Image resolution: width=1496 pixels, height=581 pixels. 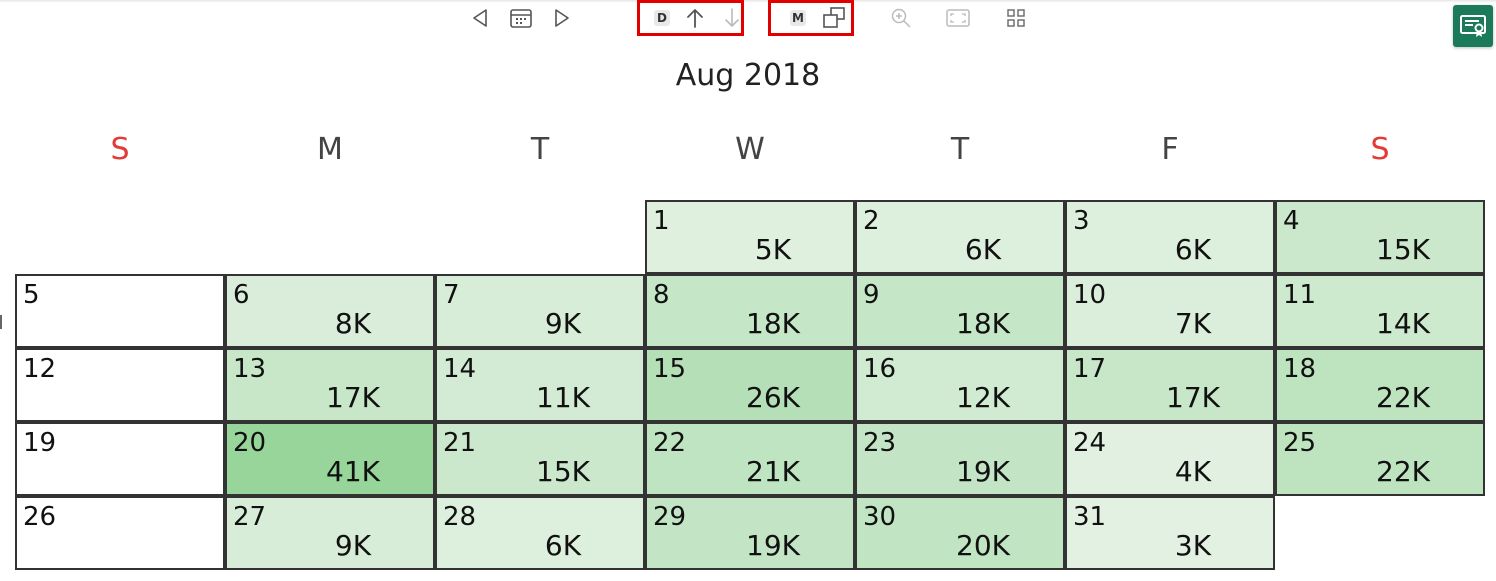 I want to click on calendar-day-cell: 22 21K, so click(x=750, y=459).